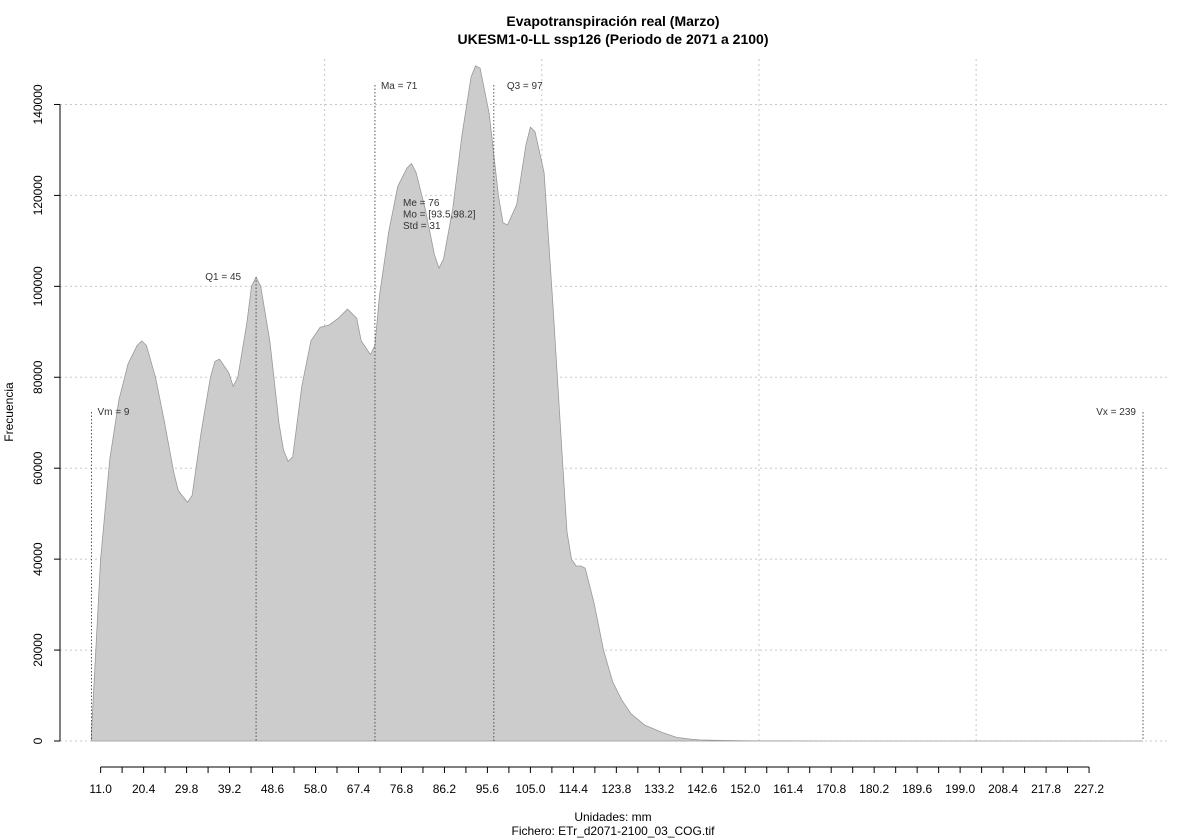 This screenshot has width=1200, height=840. I want to click on x-tick-label: 67.4, so click(359, 789).